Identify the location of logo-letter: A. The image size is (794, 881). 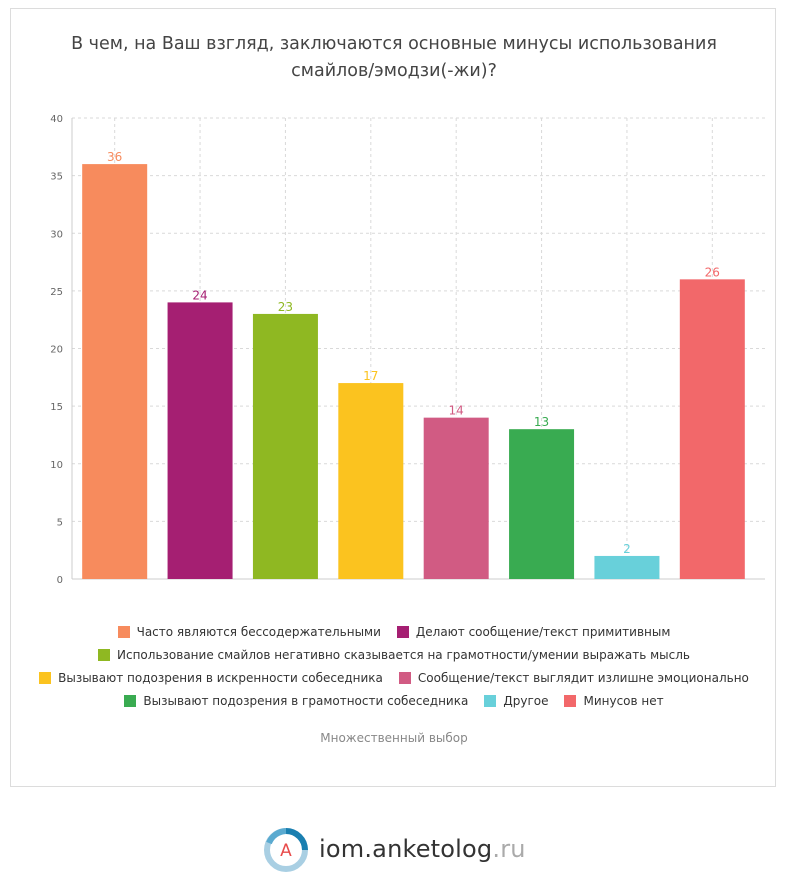
(286, 851).